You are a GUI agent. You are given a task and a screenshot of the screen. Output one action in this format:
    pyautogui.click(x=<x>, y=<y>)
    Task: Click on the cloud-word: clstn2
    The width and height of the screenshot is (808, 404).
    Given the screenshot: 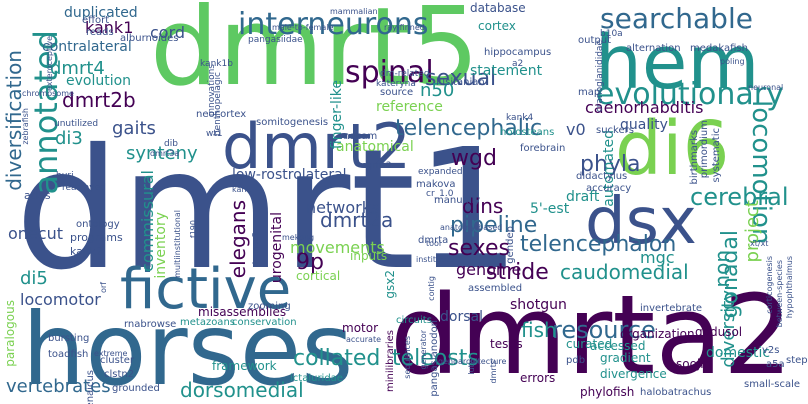 What is the action you would take?
    pyautogui.click(x=119, y=374)
    